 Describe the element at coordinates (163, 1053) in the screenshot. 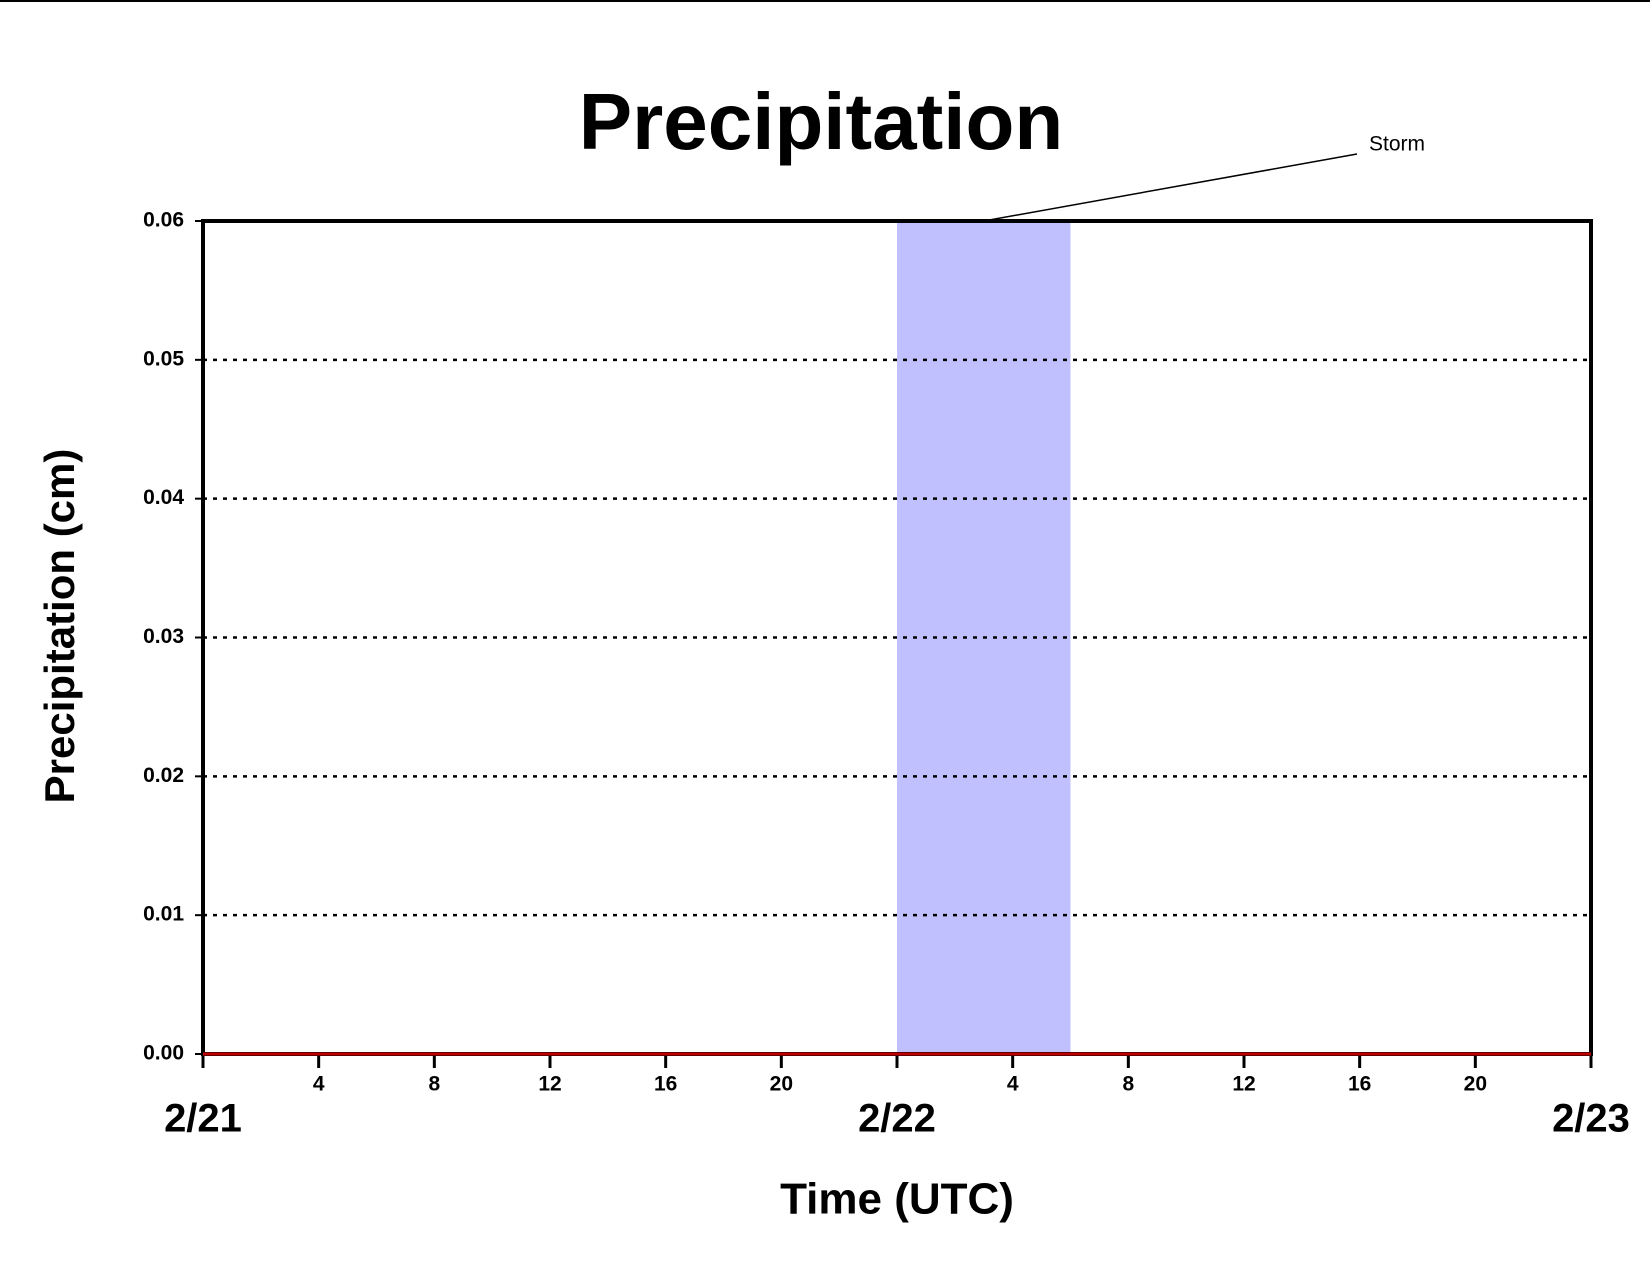

I see `y-tick-label: 0.00` at that location.